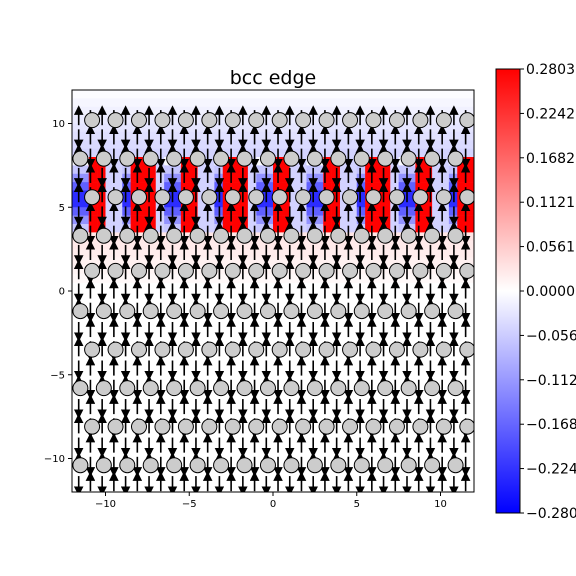 The height and width of the screenshot is (576, 576). Describe the element at coordinates (62, 292) in the screenshot. I see `y-tick-label: 0` at that location.